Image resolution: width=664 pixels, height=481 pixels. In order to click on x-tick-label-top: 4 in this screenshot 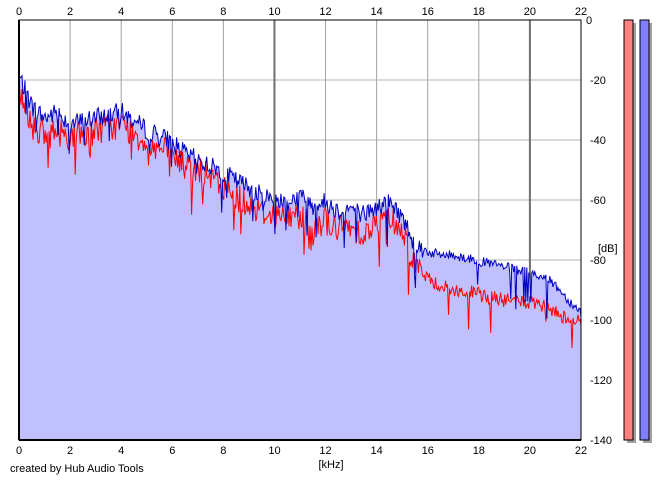, I will do `click(121, 12)`.